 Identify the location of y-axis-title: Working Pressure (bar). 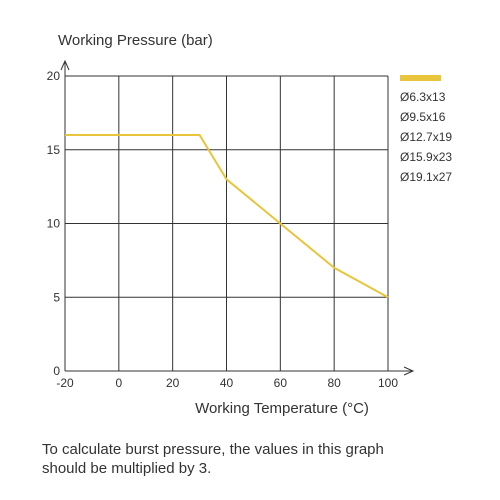
(135, 40).